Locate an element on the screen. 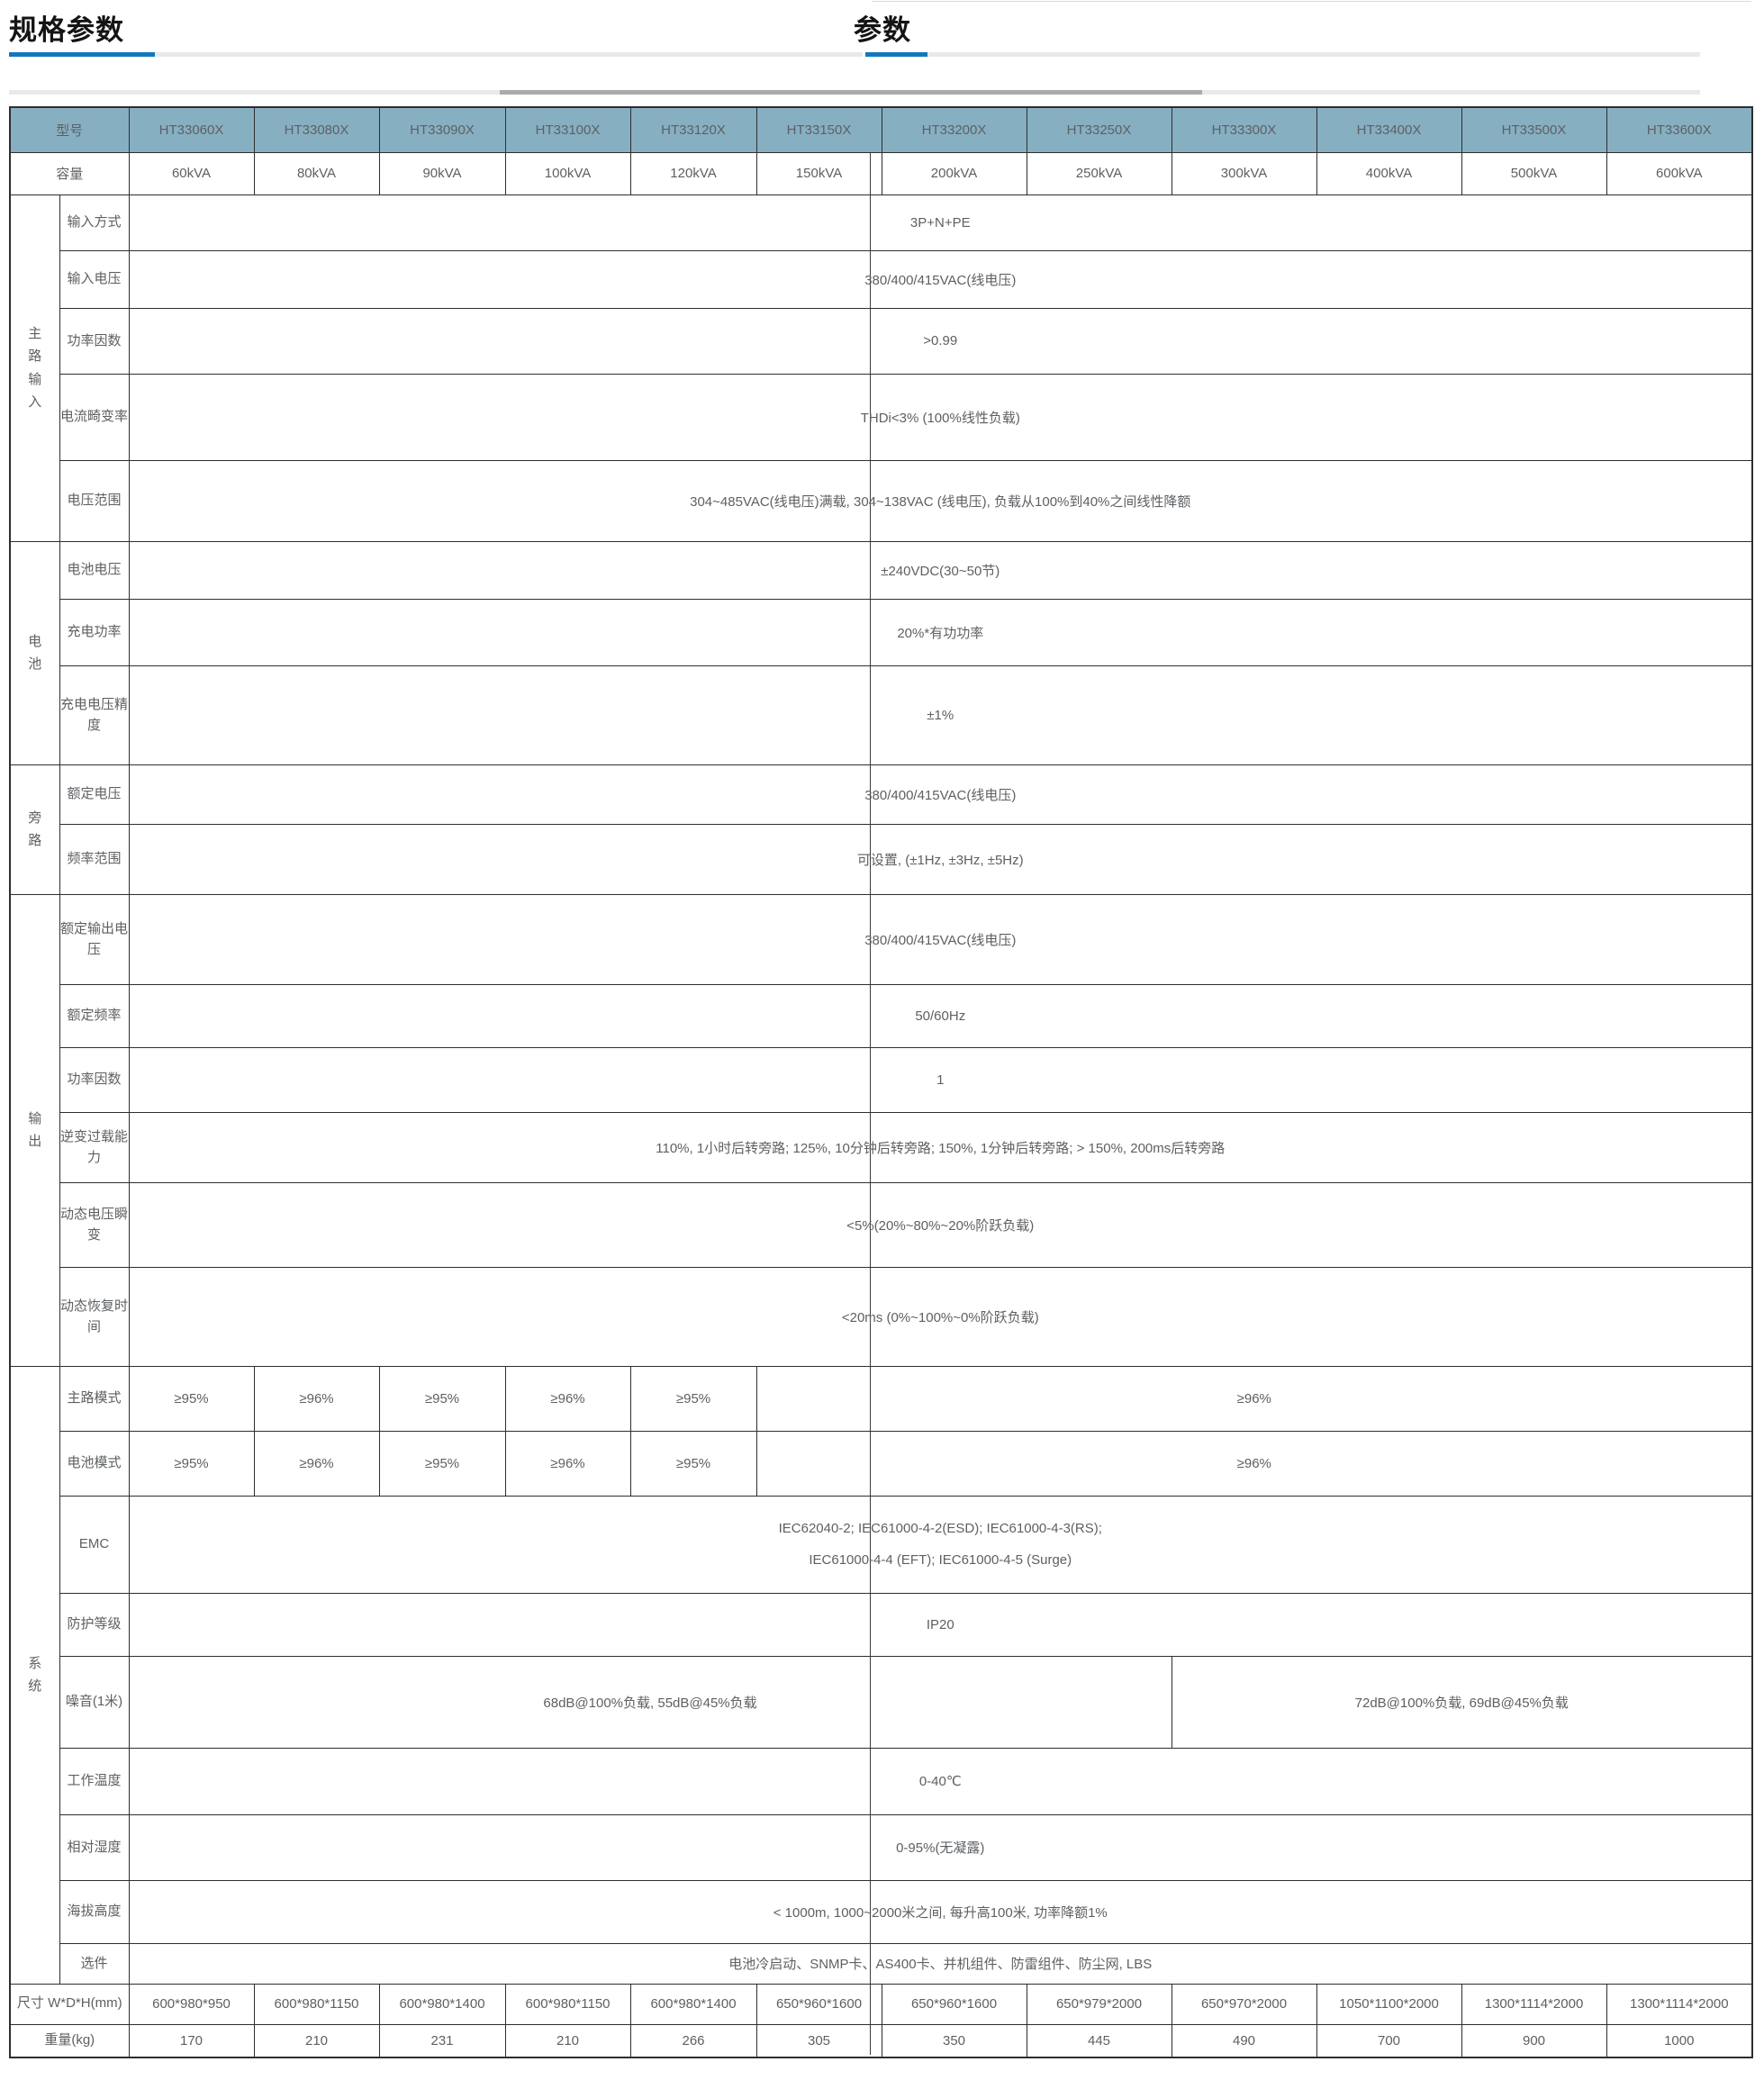 This screenshot has height=2080, width=1764. spec-value: 1050*1100*2000 is located at coordinates (1389, 2004).